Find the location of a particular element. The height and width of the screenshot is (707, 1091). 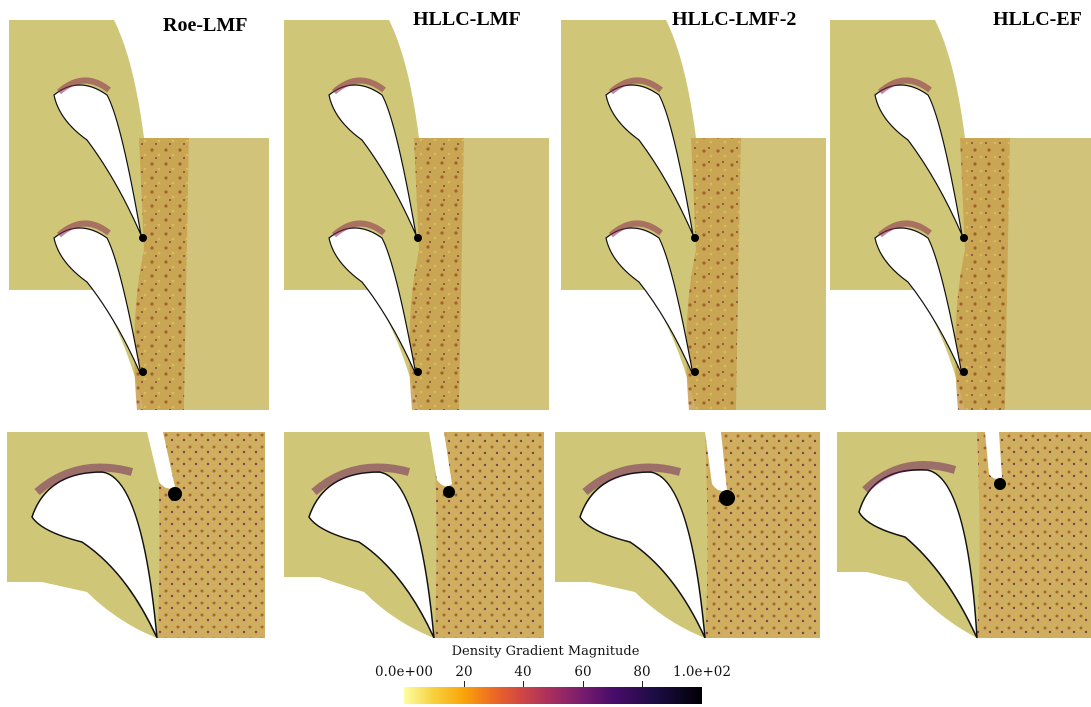

zoom-panel-roe-lmf is located at coordinates (136, 535).